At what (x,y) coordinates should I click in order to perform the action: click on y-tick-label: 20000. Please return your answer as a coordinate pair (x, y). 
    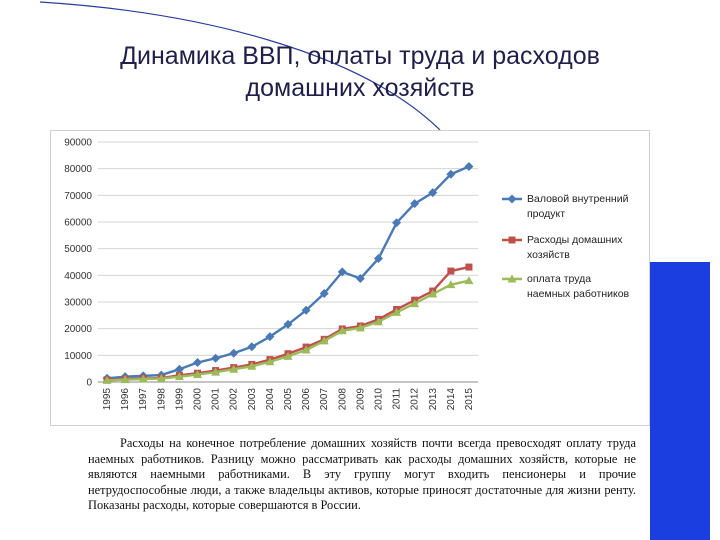
    Looking at the image, I should click on (78, 329).